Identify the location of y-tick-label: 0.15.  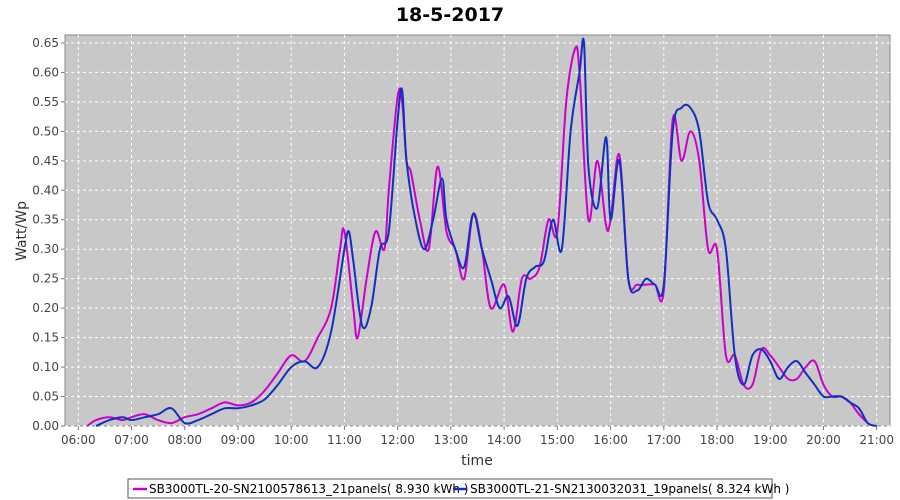
(45, 338).